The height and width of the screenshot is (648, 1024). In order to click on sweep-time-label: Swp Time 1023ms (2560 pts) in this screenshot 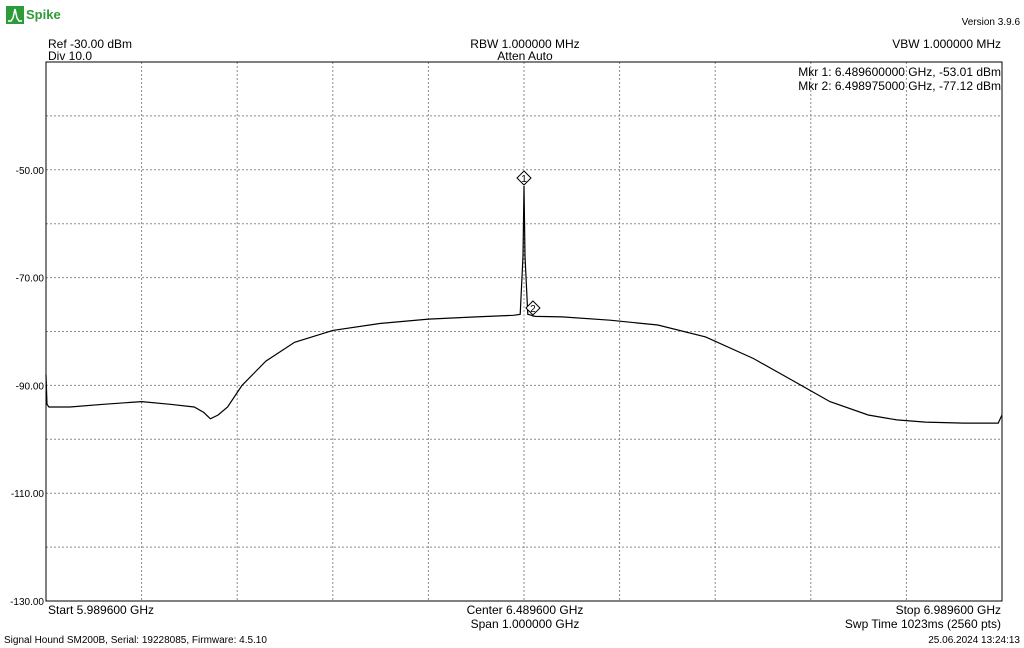, I will do `click(922, 624)`.